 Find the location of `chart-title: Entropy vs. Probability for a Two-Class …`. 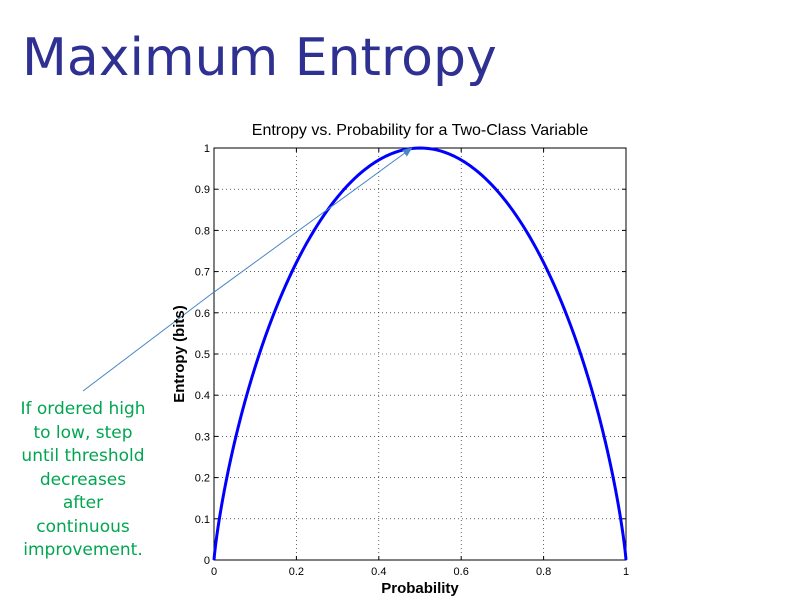

chart-title: Entropy vs. Probability for a Two-Class … is located at coordinates (420, 130).